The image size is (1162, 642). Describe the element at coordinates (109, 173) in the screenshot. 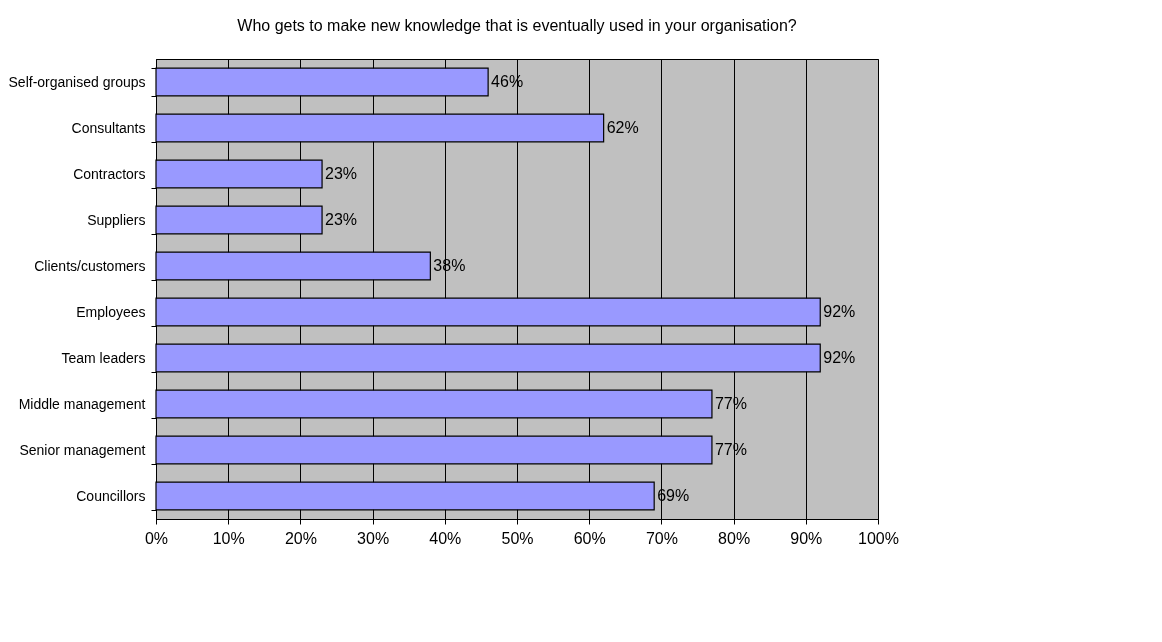

I see `y-tick-label: Contractors` at that location.